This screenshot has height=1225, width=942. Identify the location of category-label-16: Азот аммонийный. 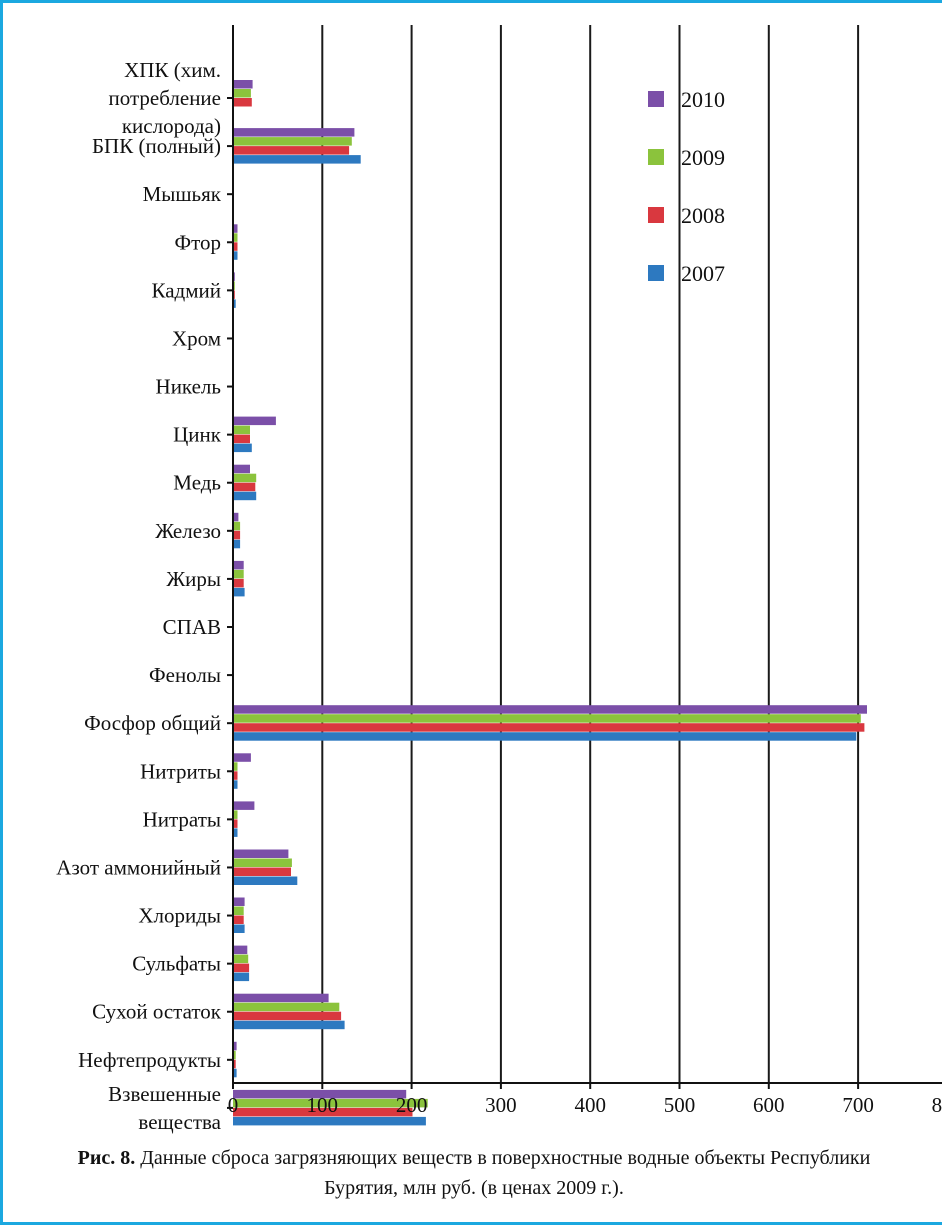
(138, 868).